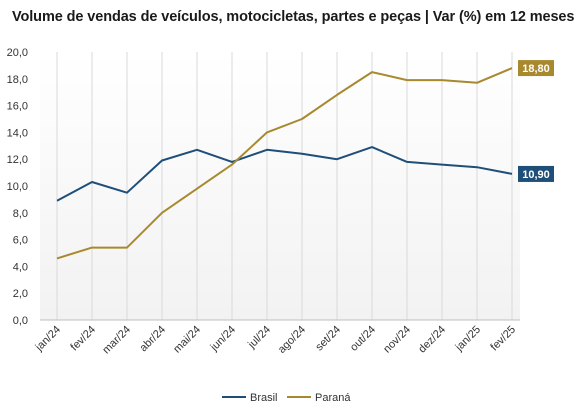 The image size is (577, 413). I want to click on end-label-text: 18,80, so click(536, 69).